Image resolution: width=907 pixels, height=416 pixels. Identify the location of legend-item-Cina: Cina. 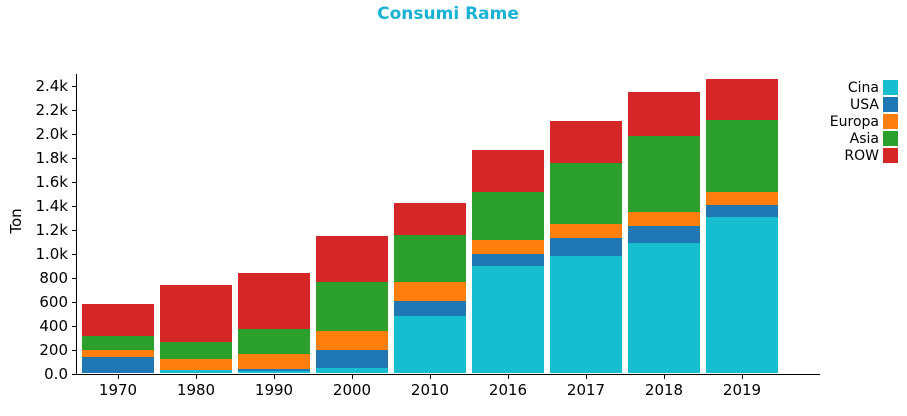
(864, 87).